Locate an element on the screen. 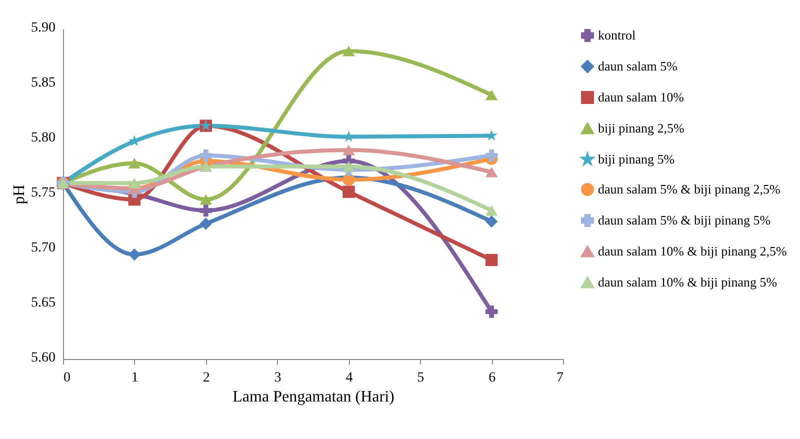  y-tick-label: 5.70 is located at coordinates (43, 248).